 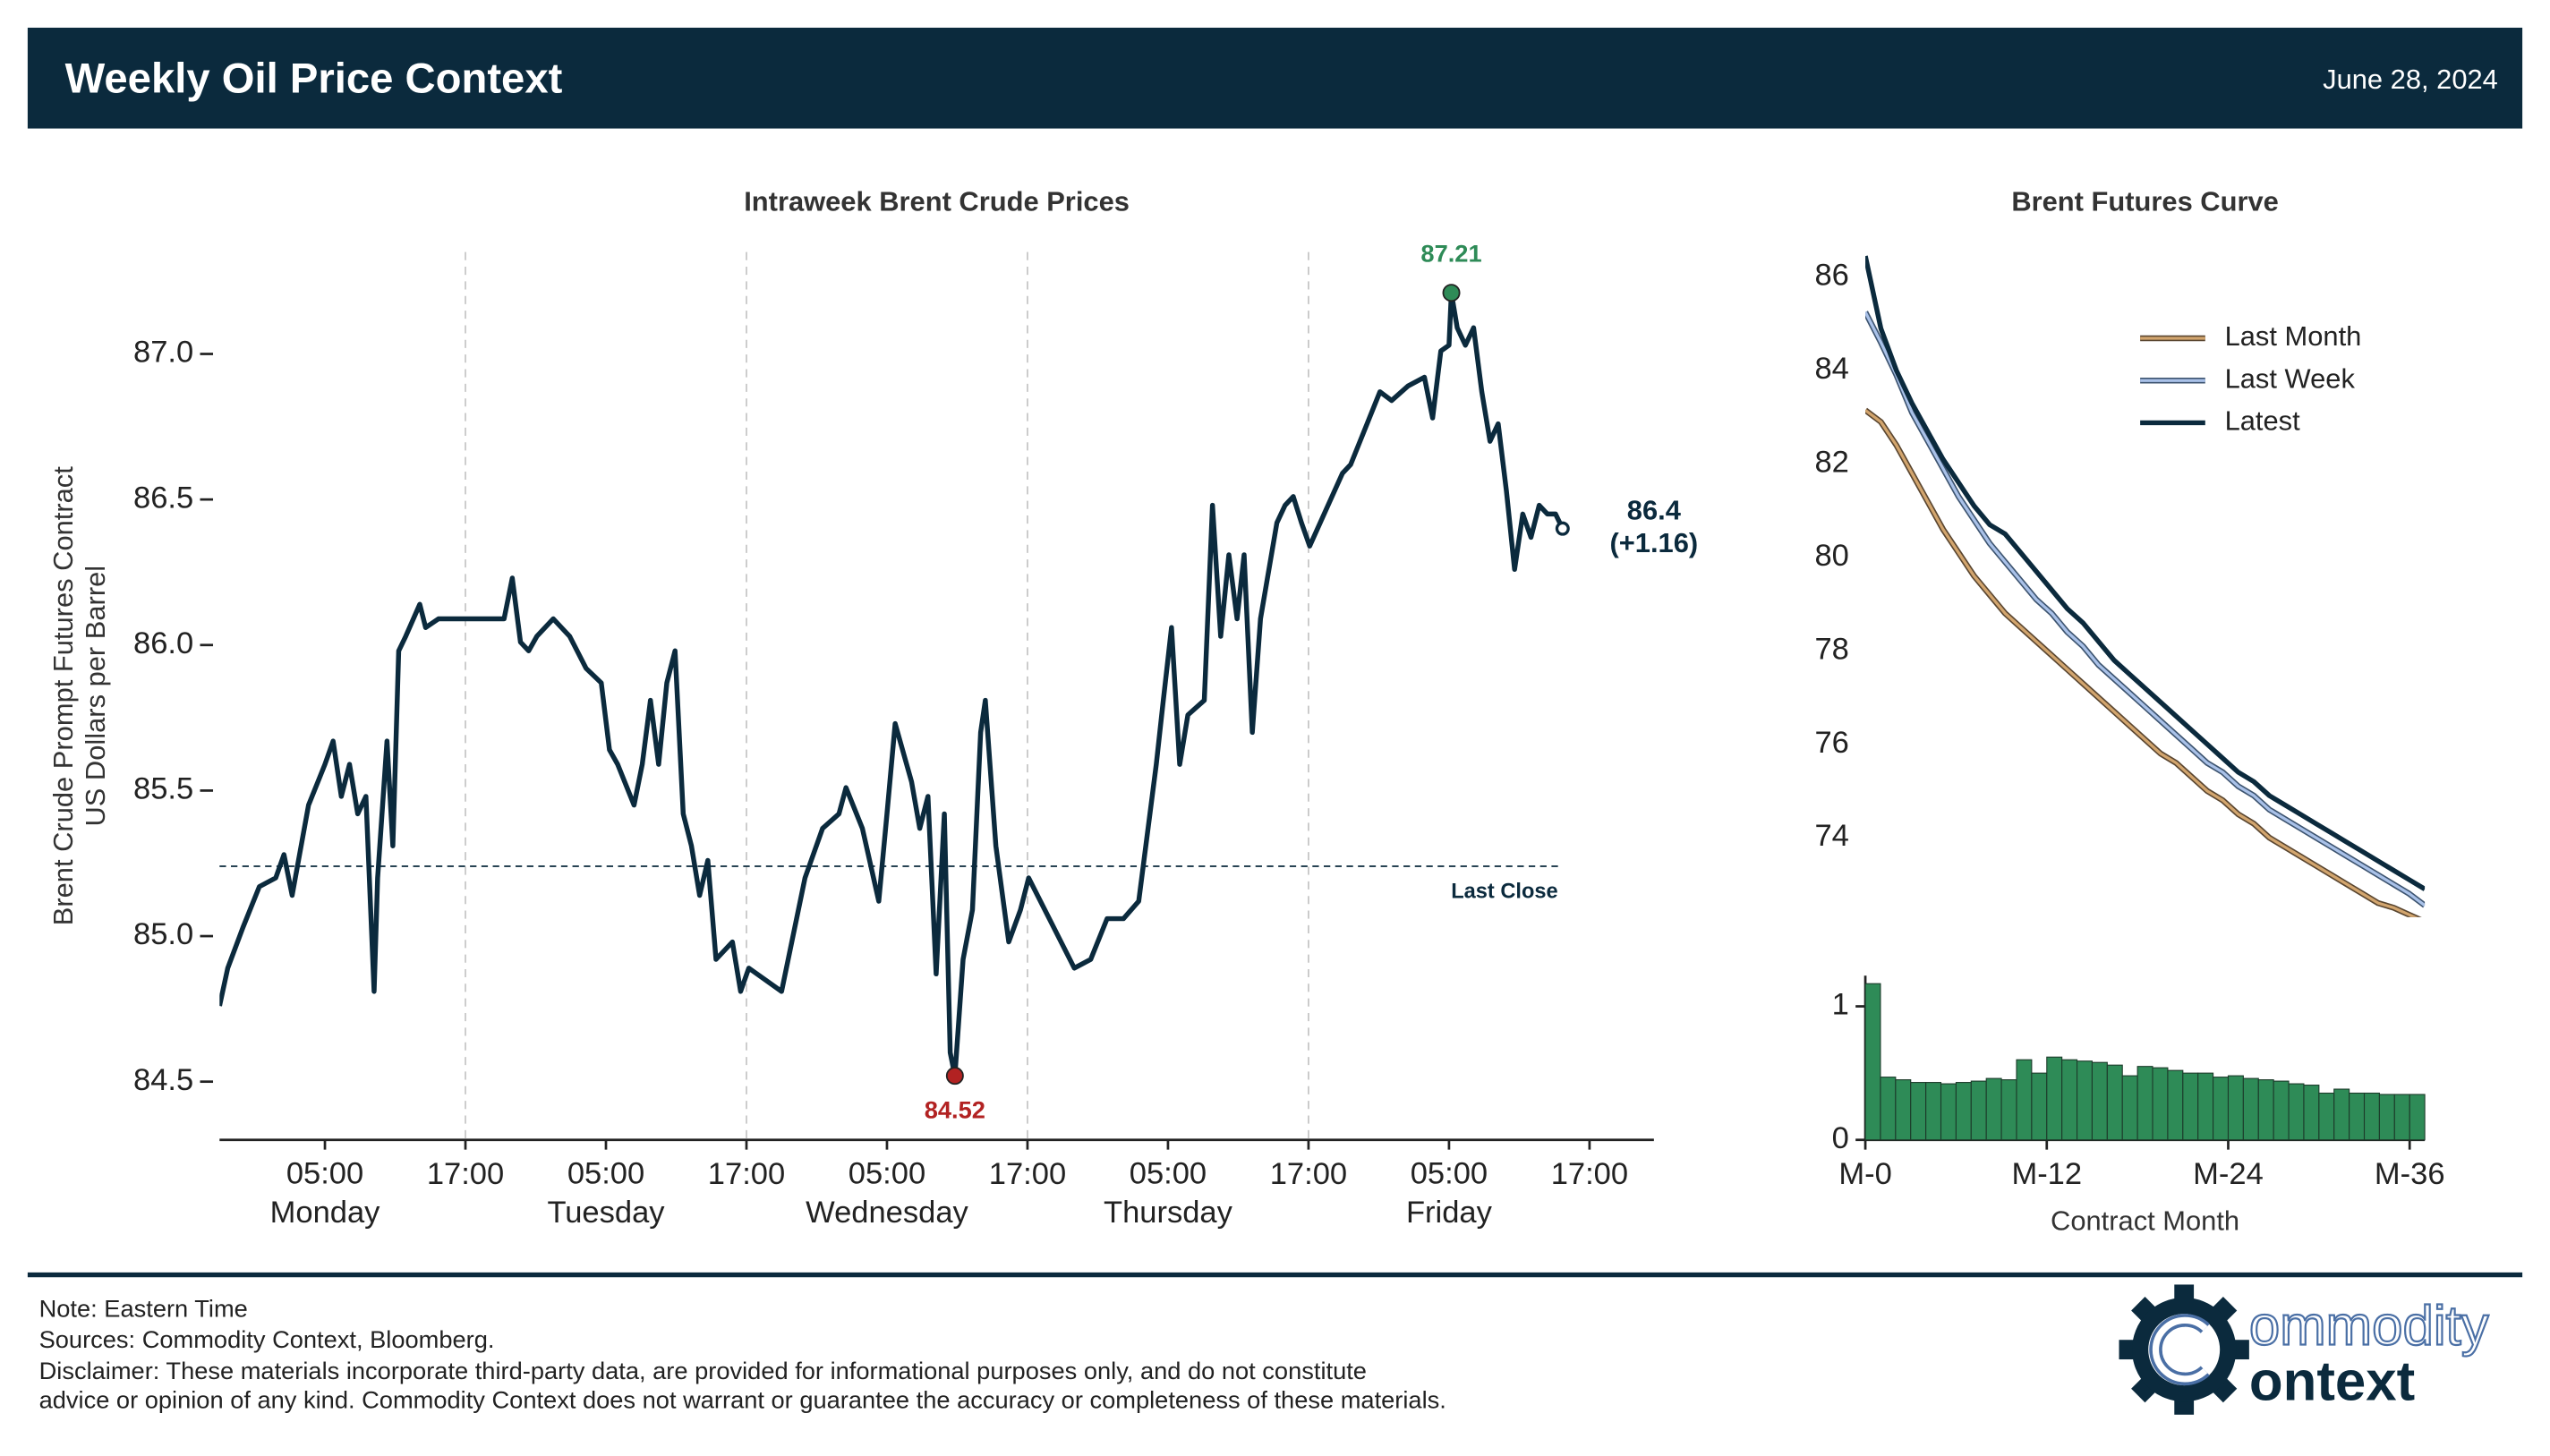 What do you see at coordinates (1449, 1193) in the screenshot?
I see `x-tick-label: 05:00 Friday` at bounding box center [1449, 1193].